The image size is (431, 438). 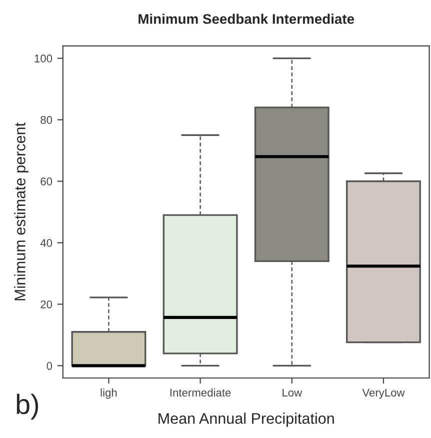 What do you see at coordinates (27, 407) in the screenshot?
I see `text: b)` at bounding box center [27, 407].